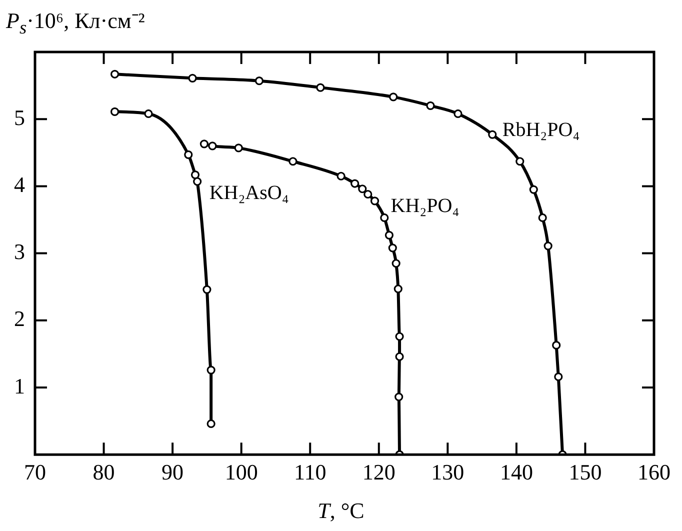 Image resolution: width=682 pixels, height=531 pixels. Describe the element at coordinates (35, 472) in the screenshot. I see `x-tick-label: 70` at that location.